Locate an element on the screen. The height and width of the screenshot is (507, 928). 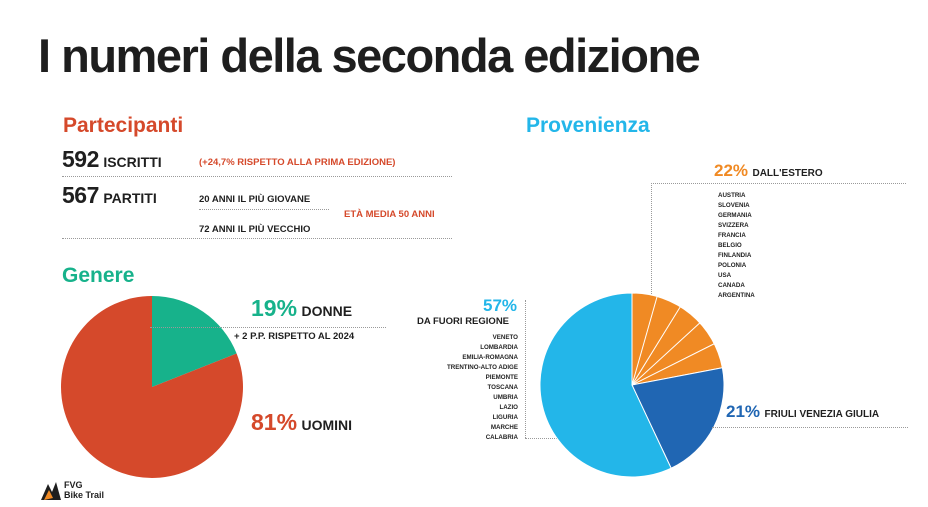
estero-row: 22% DALL'ESTERO is located at coordinates (768, 171).